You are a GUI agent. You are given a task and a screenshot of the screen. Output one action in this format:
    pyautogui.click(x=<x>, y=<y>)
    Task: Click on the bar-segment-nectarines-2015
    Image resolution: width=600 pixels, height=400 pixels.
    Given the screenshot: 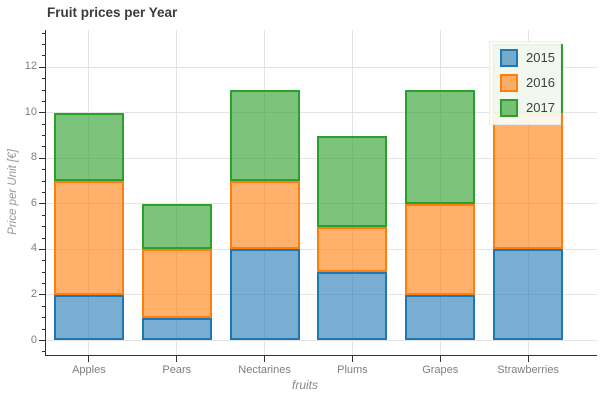 What is the action you would take?
    pyautogui.click(x=264, y=295)
    